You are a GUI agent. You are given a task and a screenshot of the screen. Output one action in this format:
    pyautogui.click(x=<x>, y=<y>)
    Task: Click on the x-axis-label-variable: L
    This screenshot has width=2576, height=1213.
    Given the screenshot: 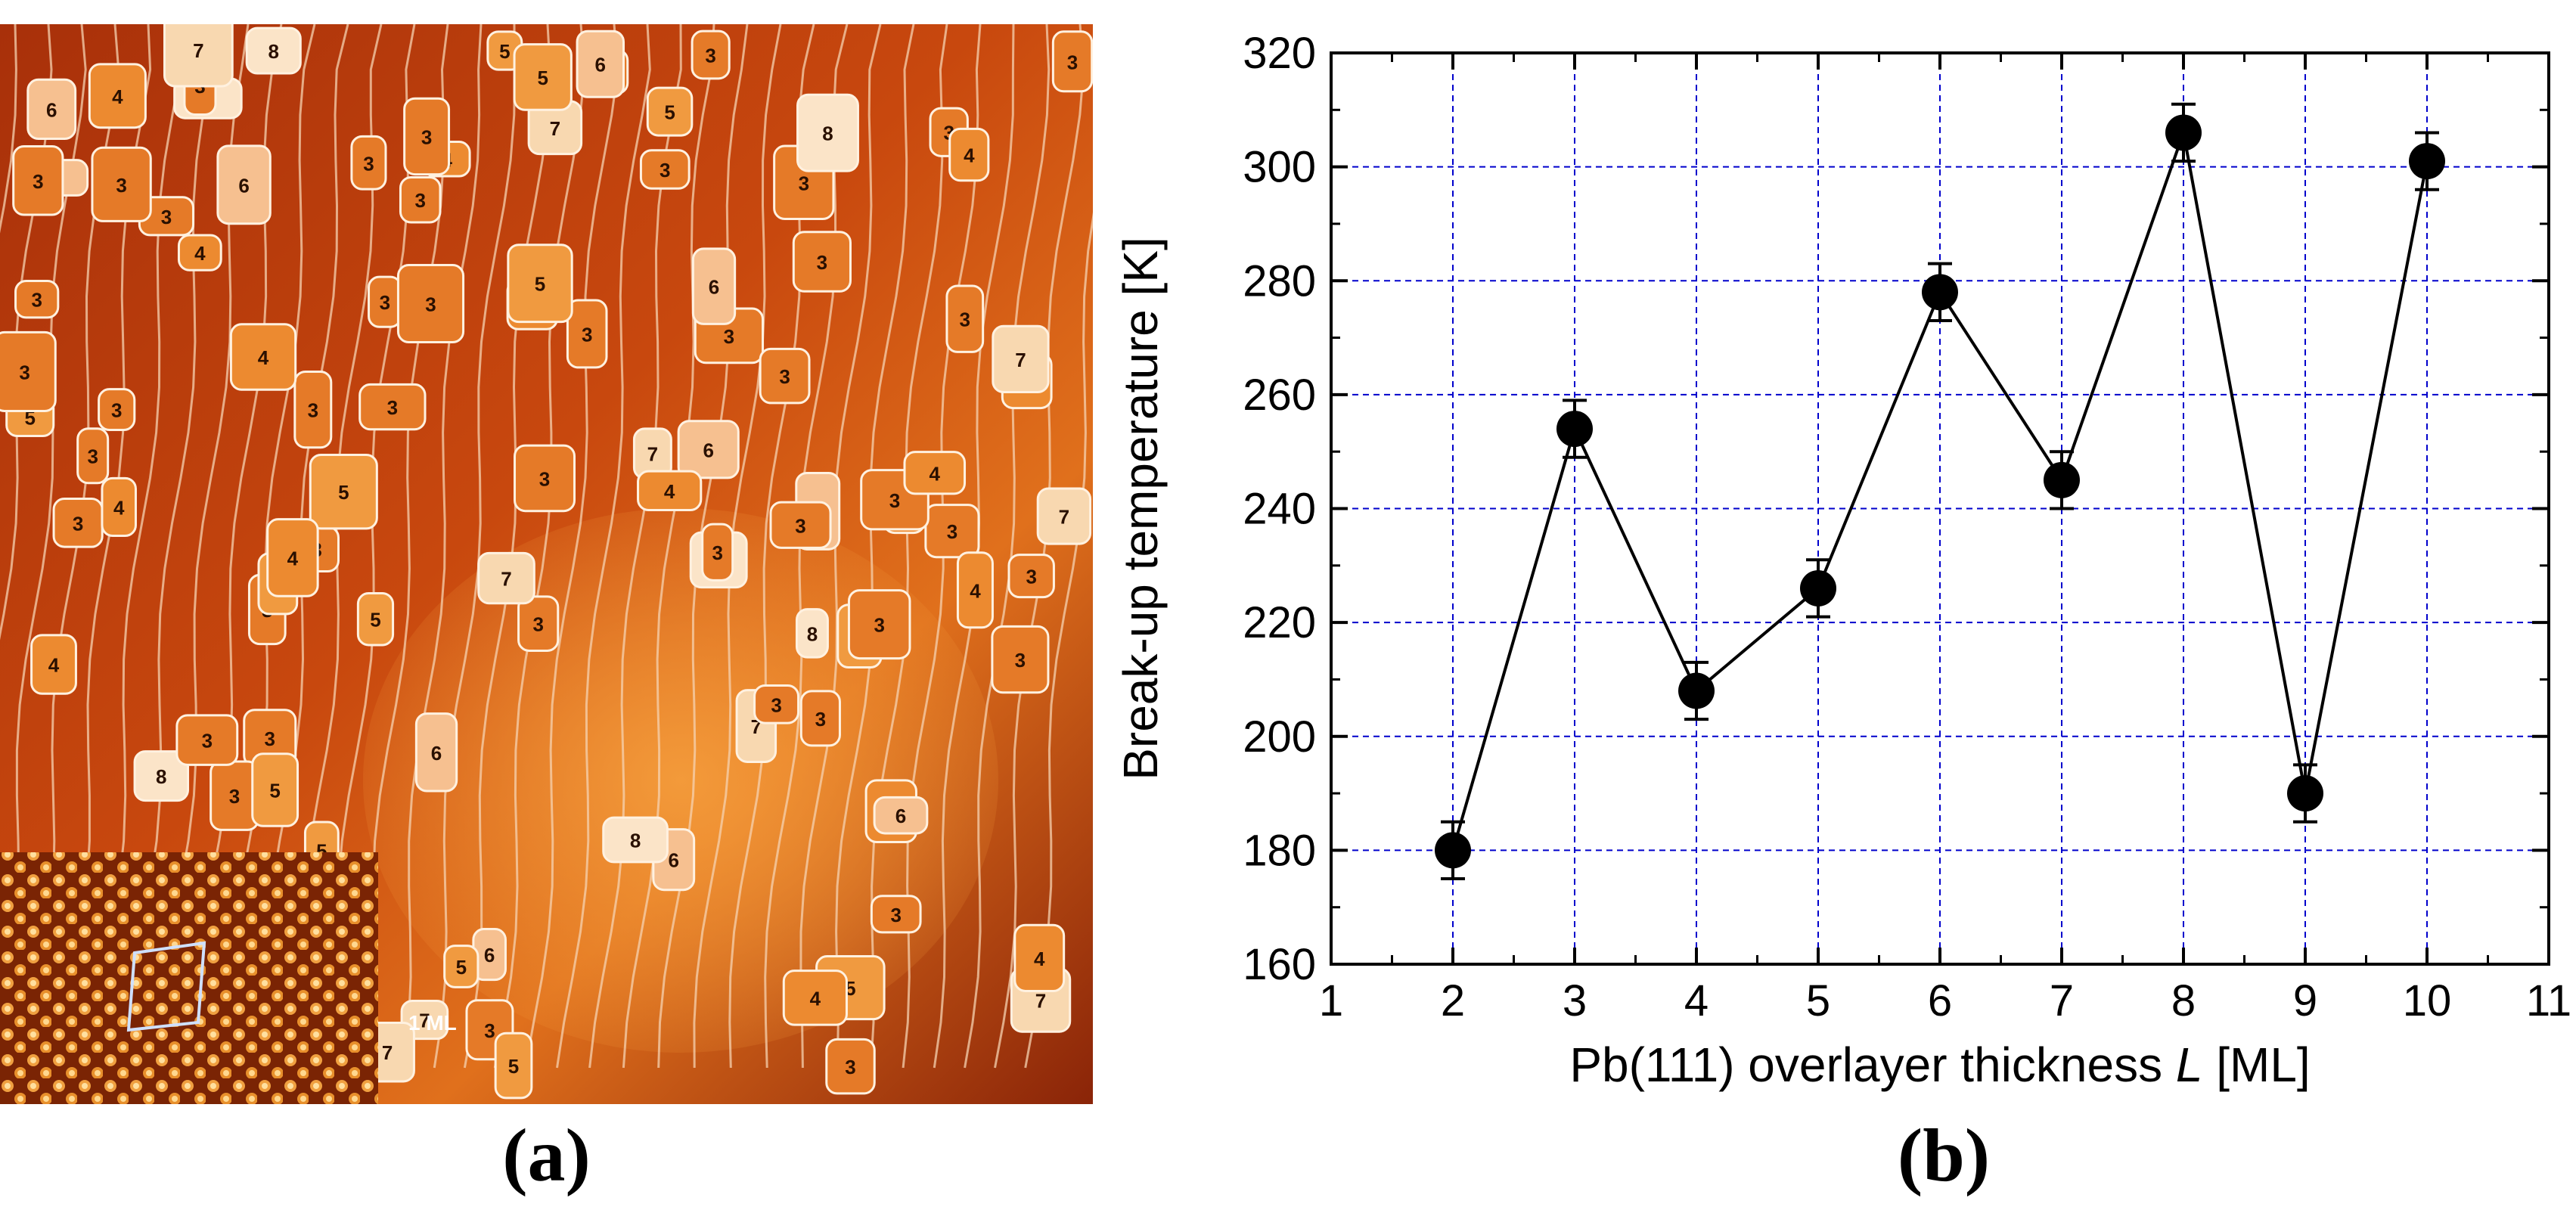 What is the action you would take?
    pyautogui.click(x=2189, y=1065)
    